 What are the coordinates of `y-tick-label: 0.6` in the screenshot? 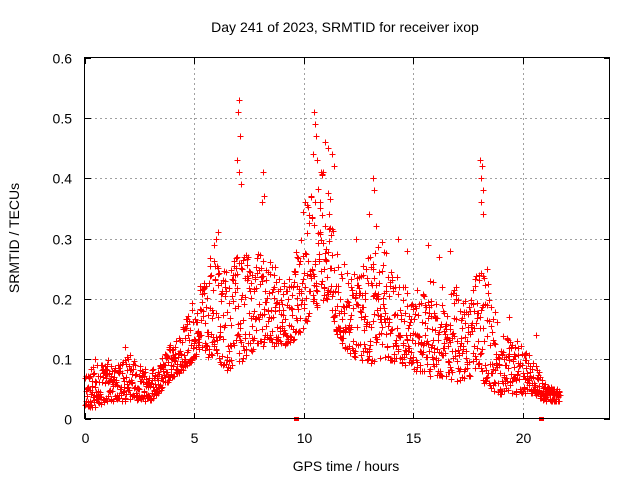 It's located at (63, 59).